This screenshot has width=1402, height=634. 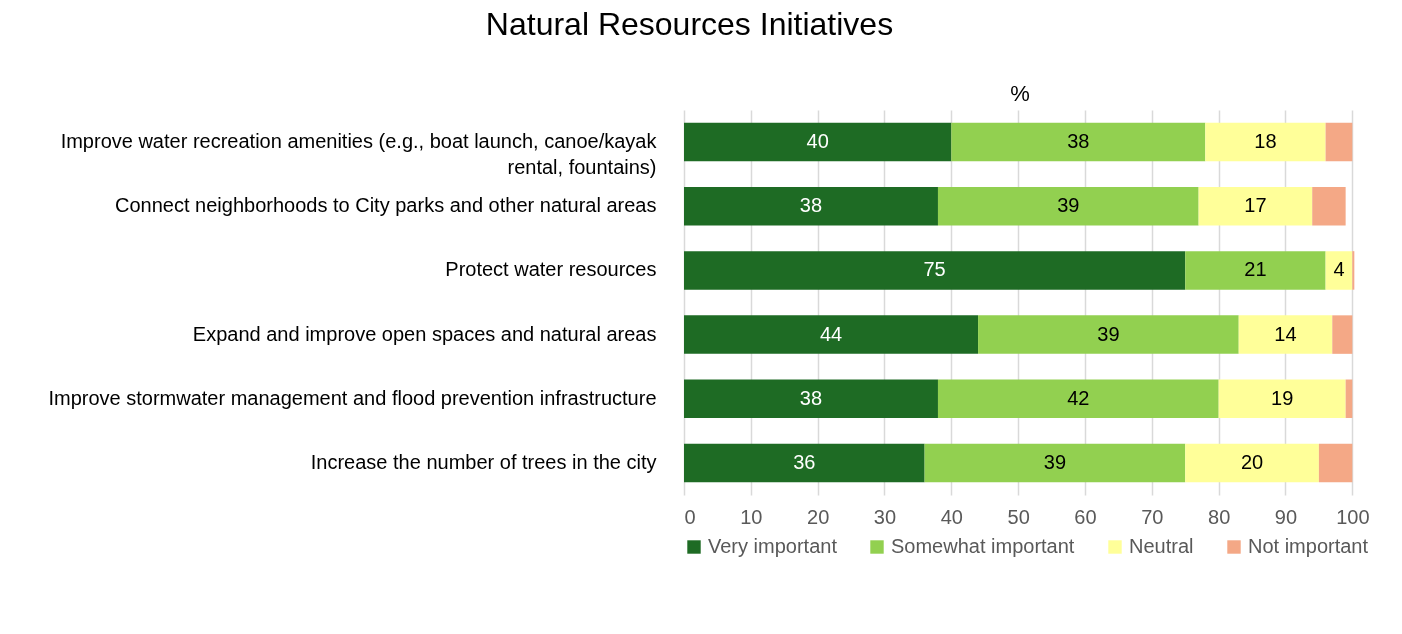 I want to click on data-label: 19, so click(x=1282, y=397).